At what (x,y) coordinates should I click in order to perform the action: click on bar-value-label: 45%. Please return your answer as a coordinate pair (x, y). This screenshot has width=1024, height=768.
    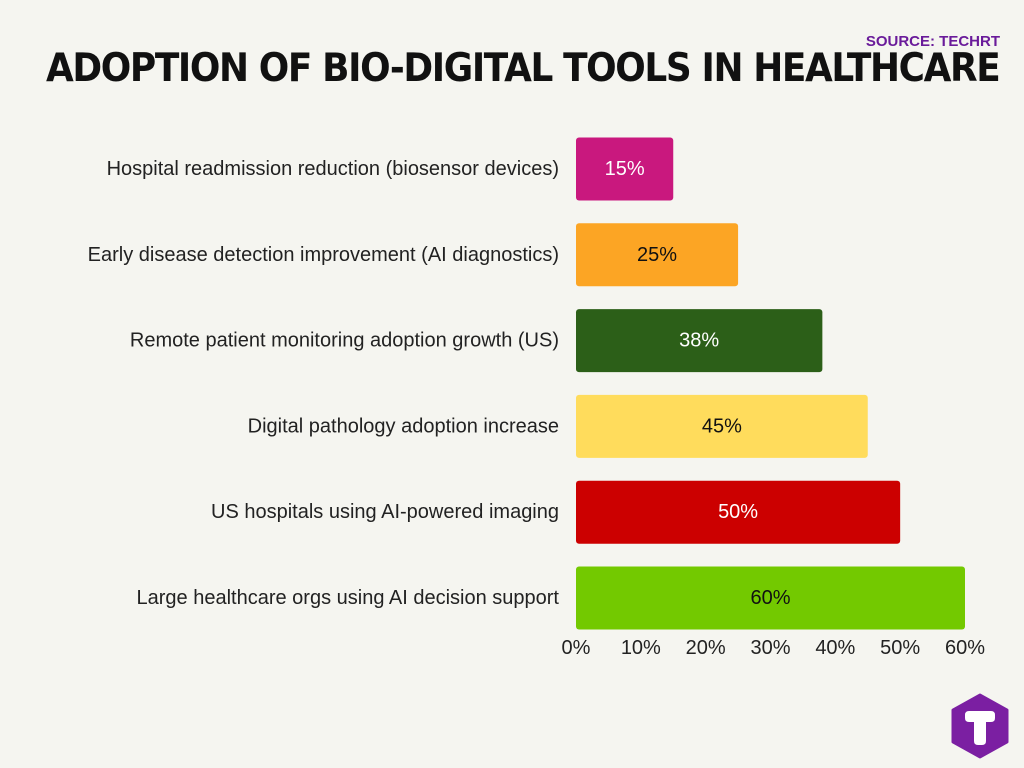
    Looking at the image, I should click on (722, 426).